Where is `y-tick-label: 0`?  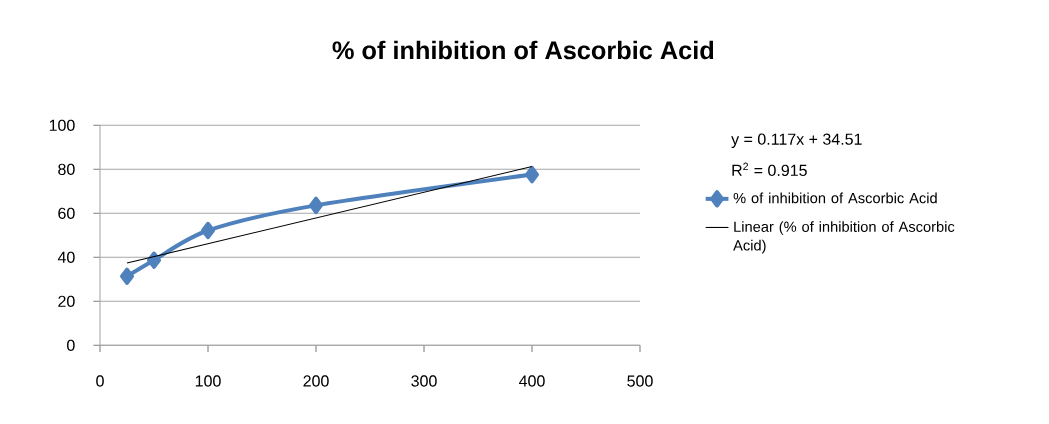 y-tick-label: 0 is located at coordinates (71, 345).